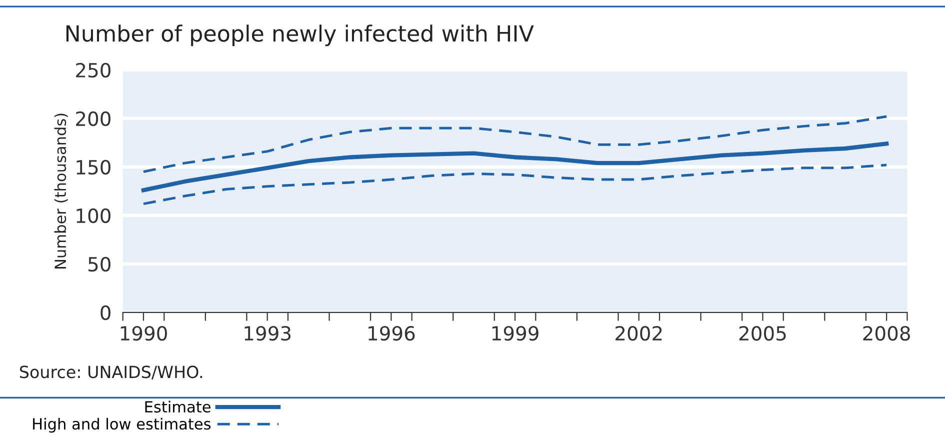 The width and height of the screenshot is (945, 437). I want to click on x-tick-label: 1999, so click(515, 333).